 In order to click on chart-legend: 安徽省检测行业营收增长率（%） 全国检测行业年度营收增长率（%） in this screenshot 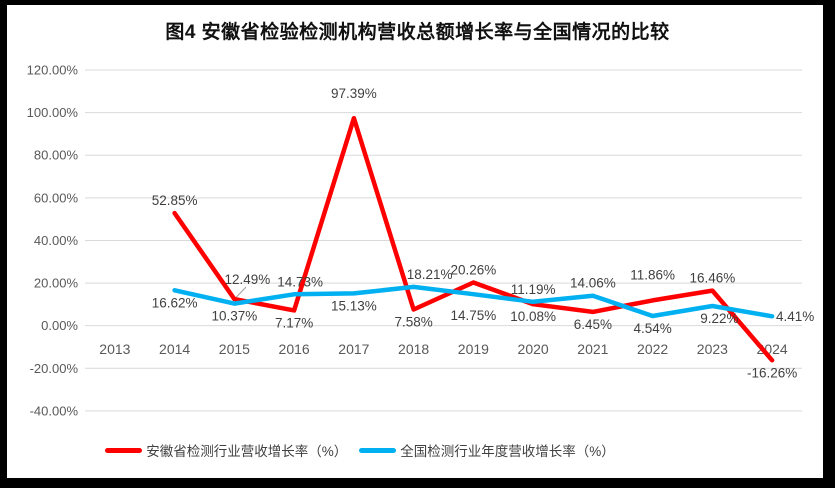, I will do `click(360, 450)`.